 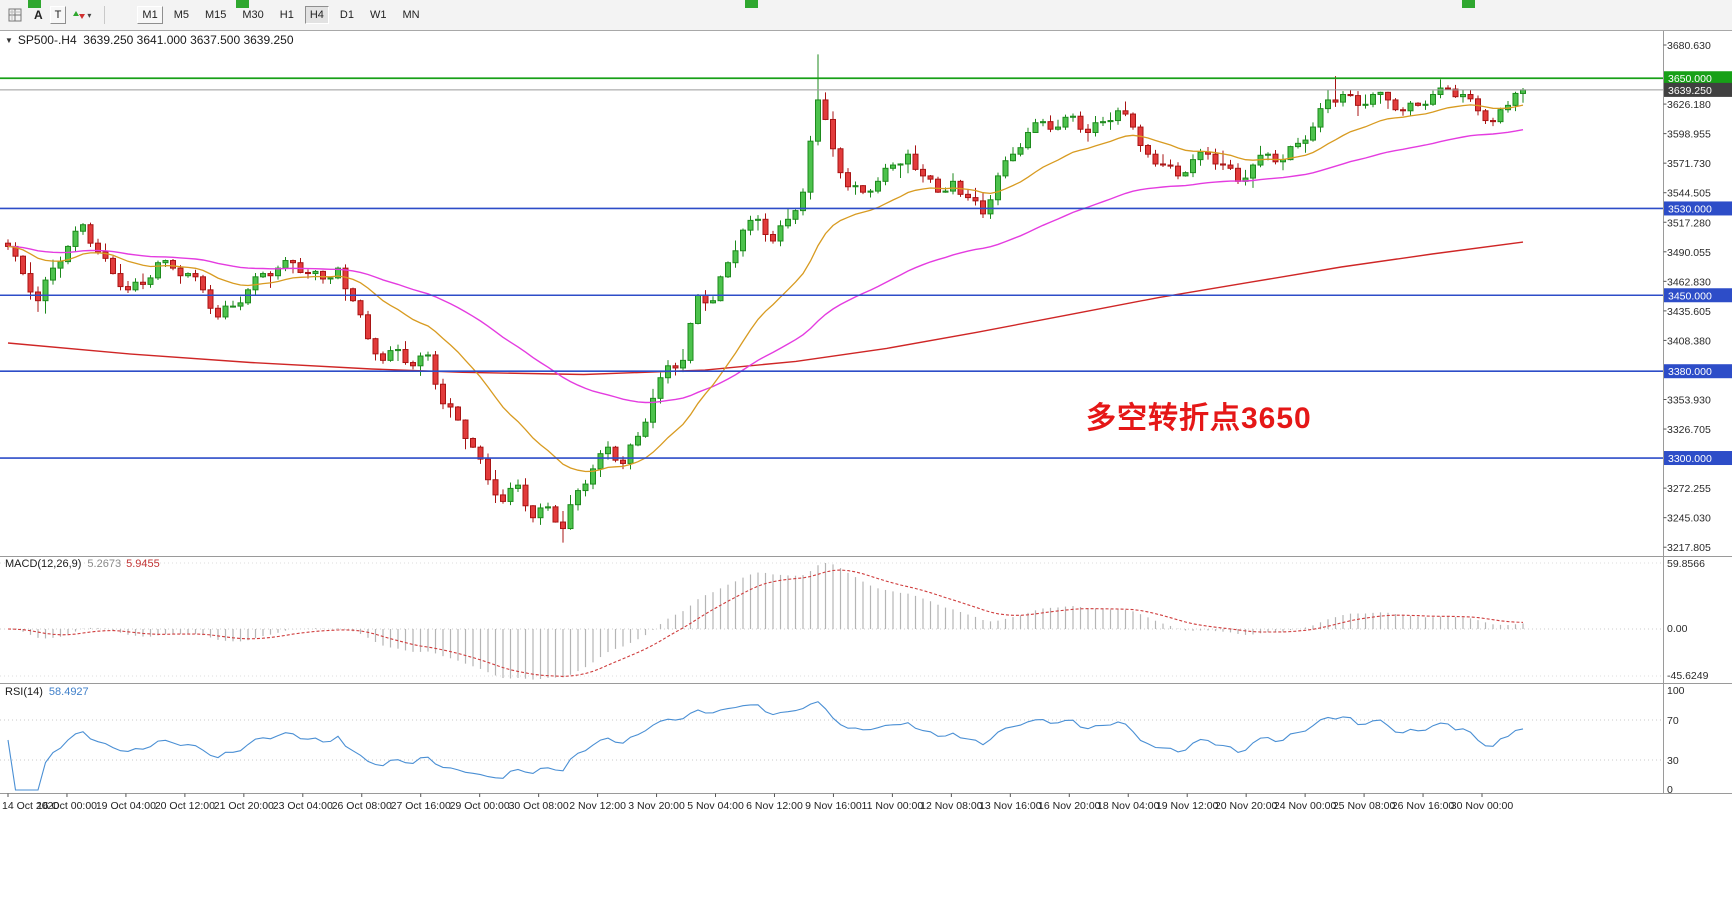 What do you see at coordinates (1690, 209) in the screenshot?
I see `price-level-label: 3530.000` at bounding box center [1690, 209].